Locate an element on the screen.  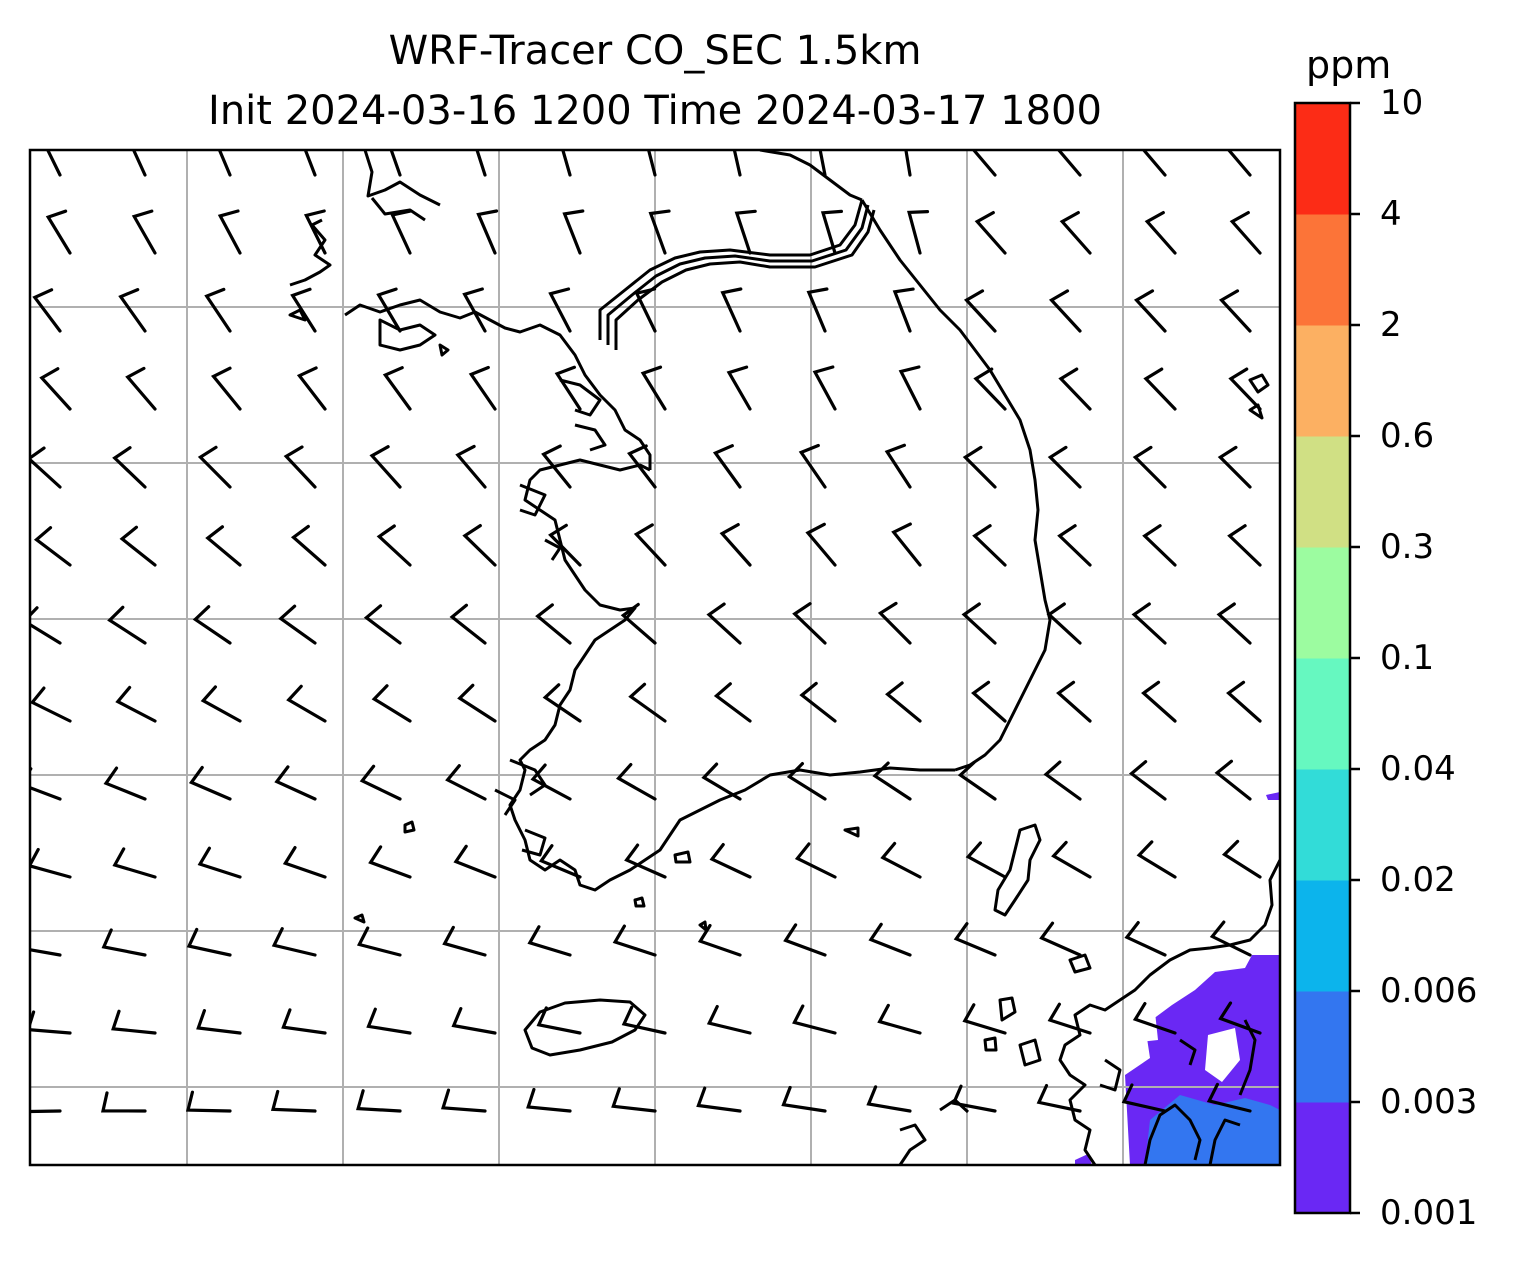
coastline-east-korea is located at coordinates (956, 485).